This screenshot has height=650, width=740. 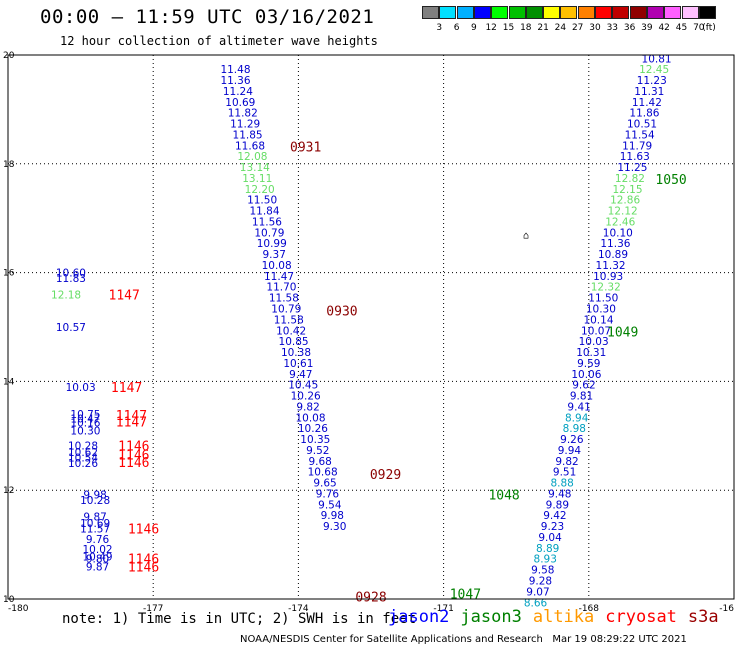 I want to click on wave-height-point: 8.88, so click(x=561, y=484).